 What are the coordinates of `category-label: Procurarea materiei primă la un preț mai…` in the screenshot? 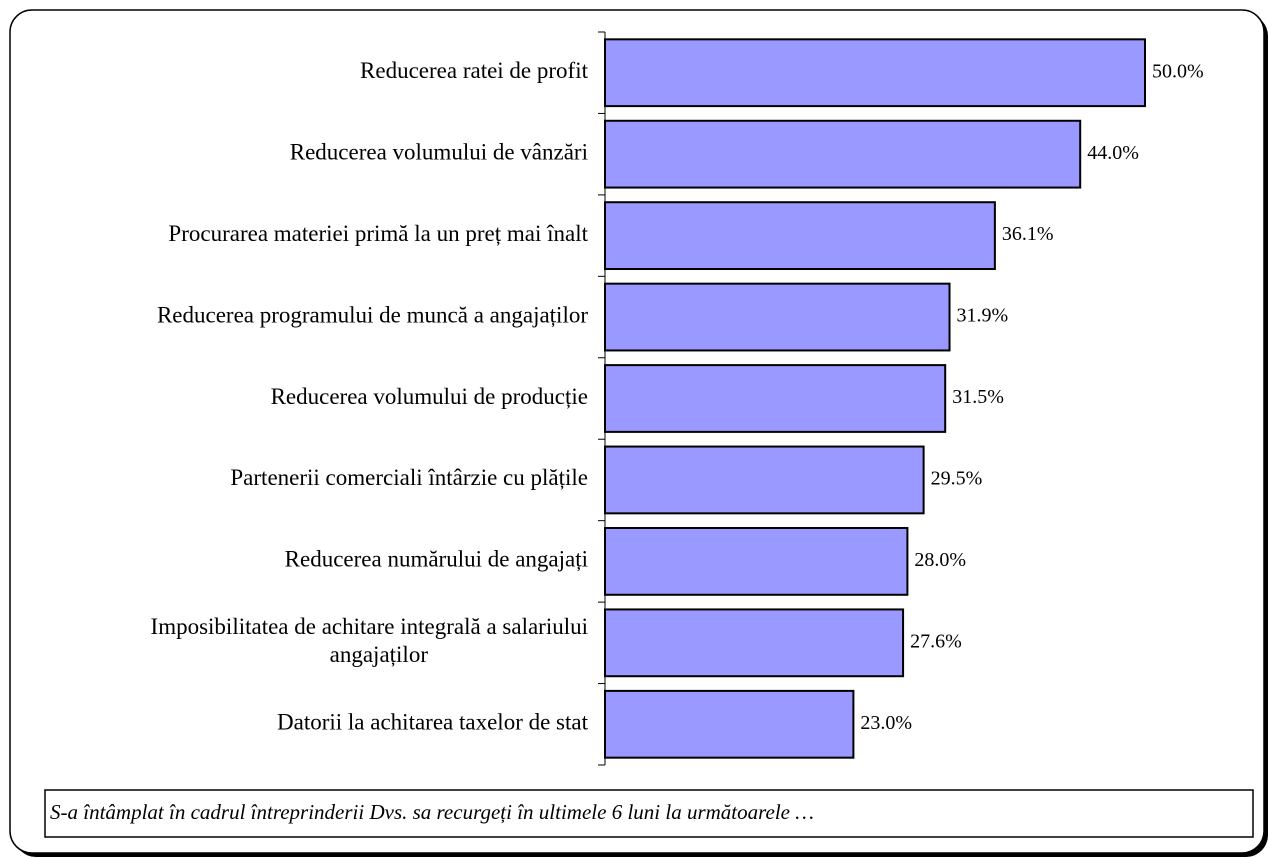 It's located at (378, 233).